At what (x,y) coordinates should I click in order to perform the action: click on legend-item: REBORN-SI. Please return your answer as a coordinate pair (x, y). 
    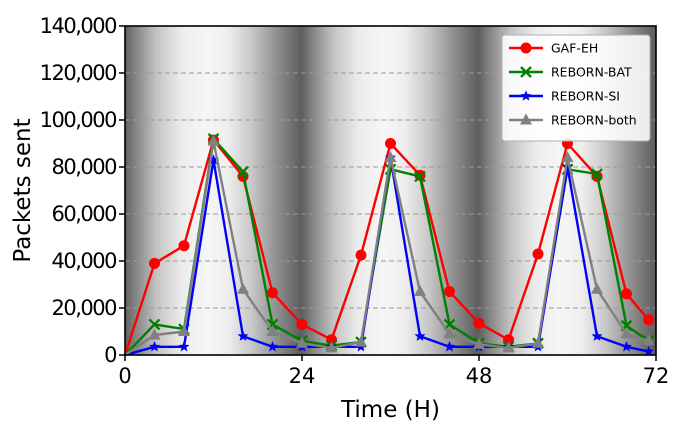
    Looking at the image, I should click on (564, 96).